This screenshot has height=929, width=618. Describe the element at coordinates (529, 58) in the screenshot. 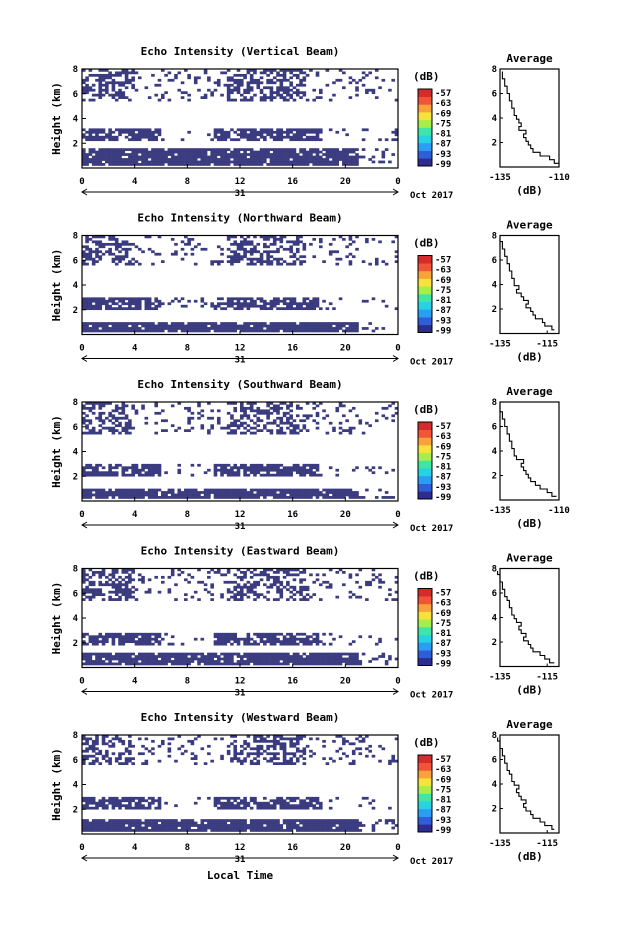

I see `profile-title: Average` at that location.